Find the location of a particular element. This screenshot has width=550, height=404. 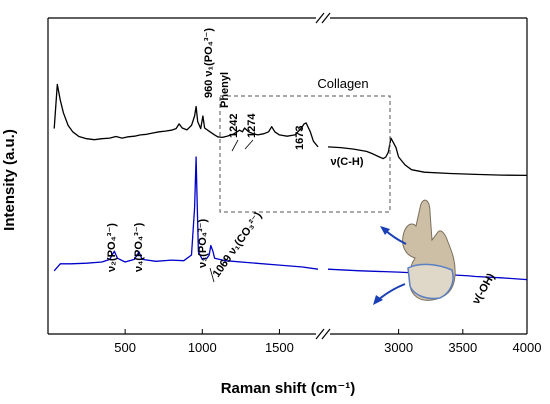

x-tick-label: 3000 is located at coordinates (398, 347).